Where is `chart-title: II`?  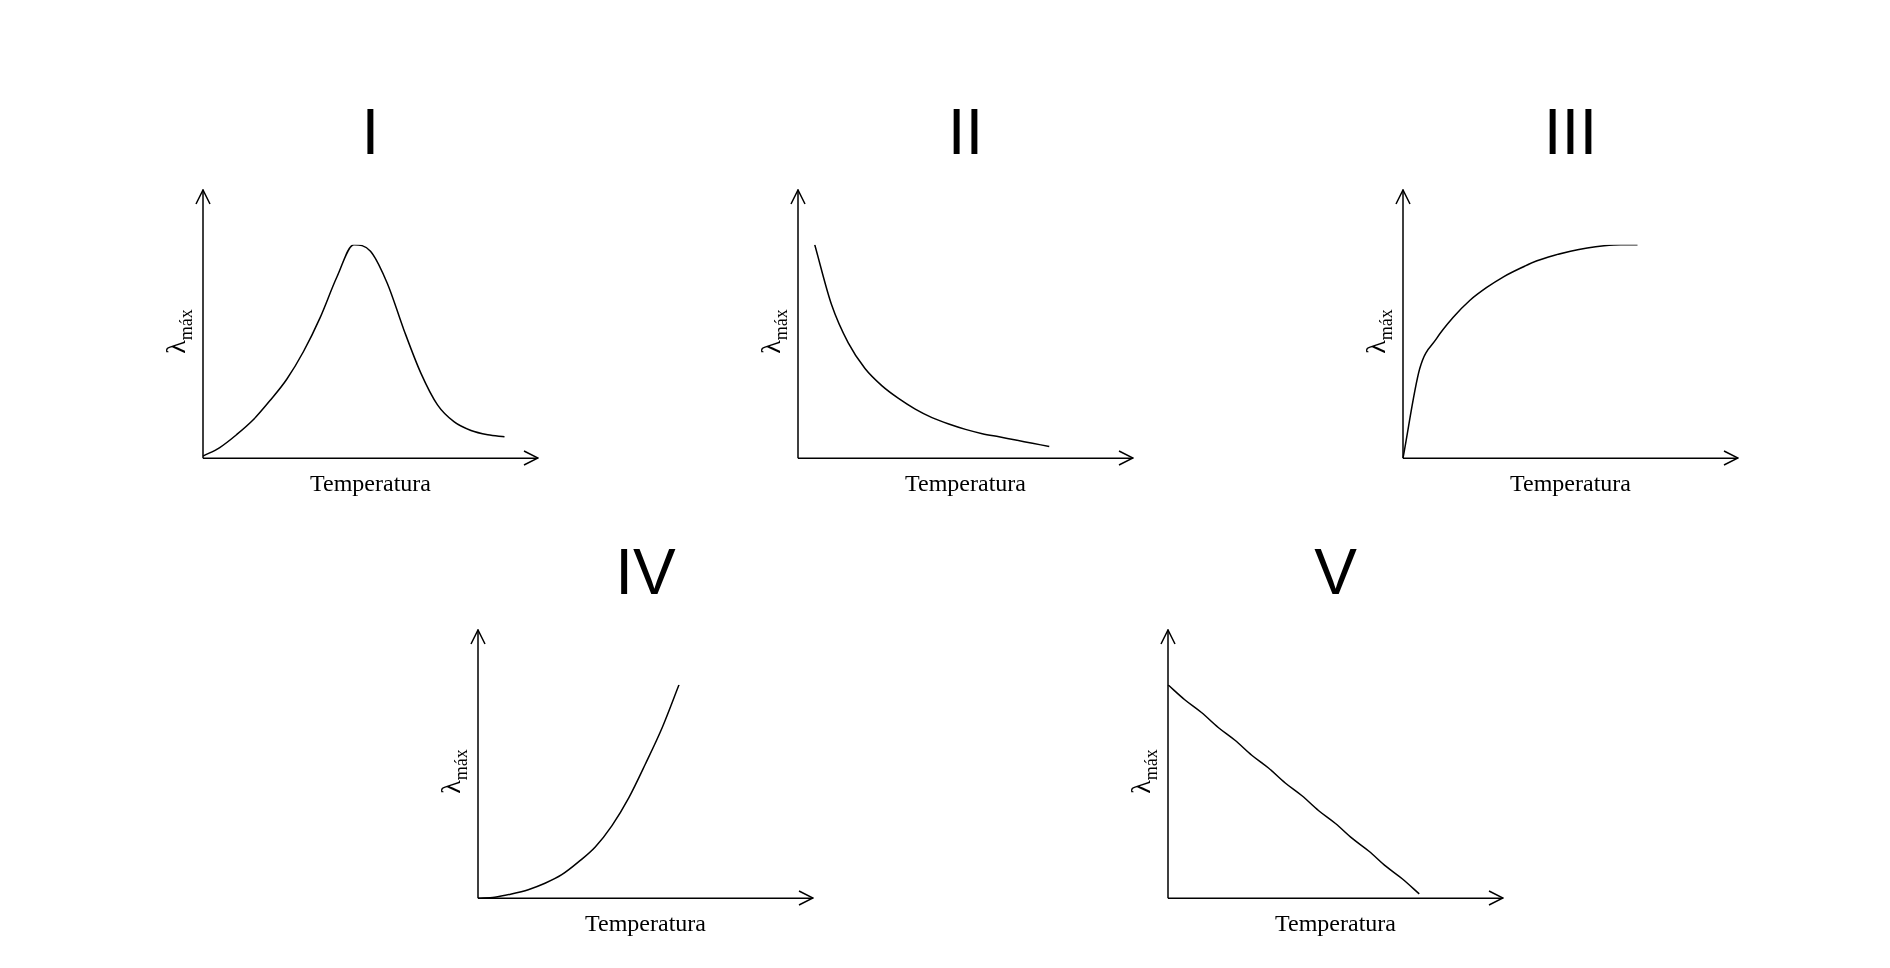 chart-title: II is located at coordinates (965, 132).